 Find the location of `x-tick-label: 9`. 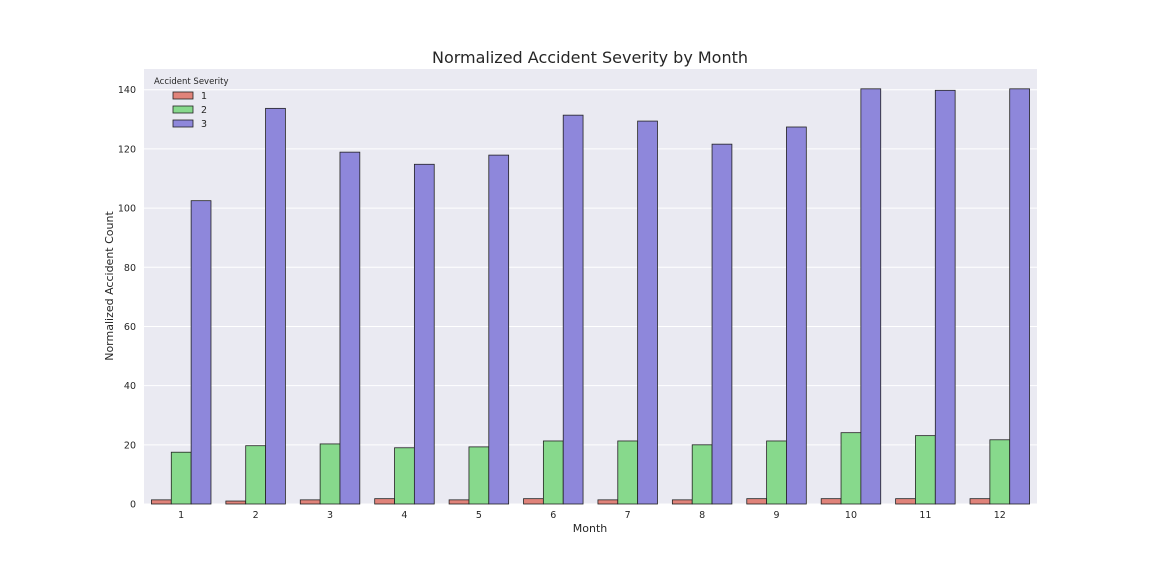

x-tick-label: 9 is located at coordinates (777, 515).